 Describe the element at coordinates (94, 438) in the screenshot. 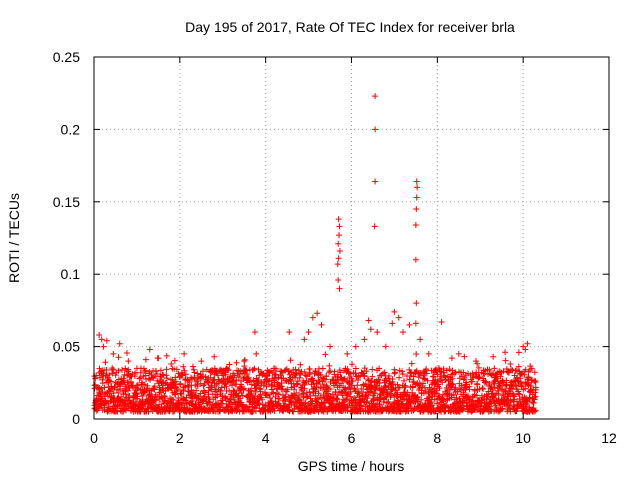

I see `x-tick-label: 0` at that location.